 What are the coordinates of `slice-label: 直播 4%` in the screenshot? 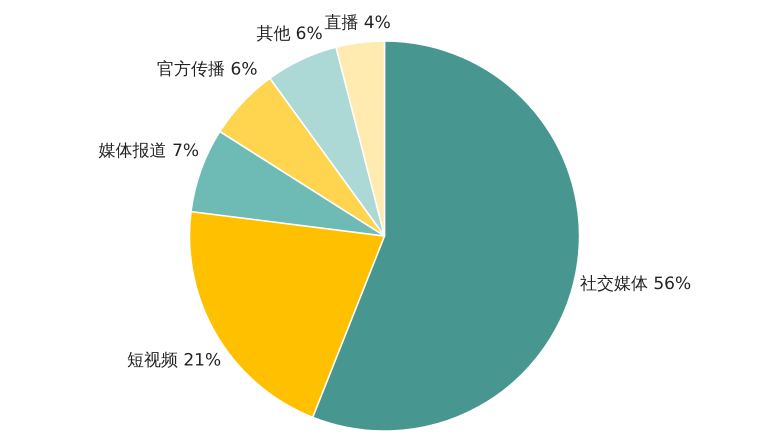 It's located at (357, 22).